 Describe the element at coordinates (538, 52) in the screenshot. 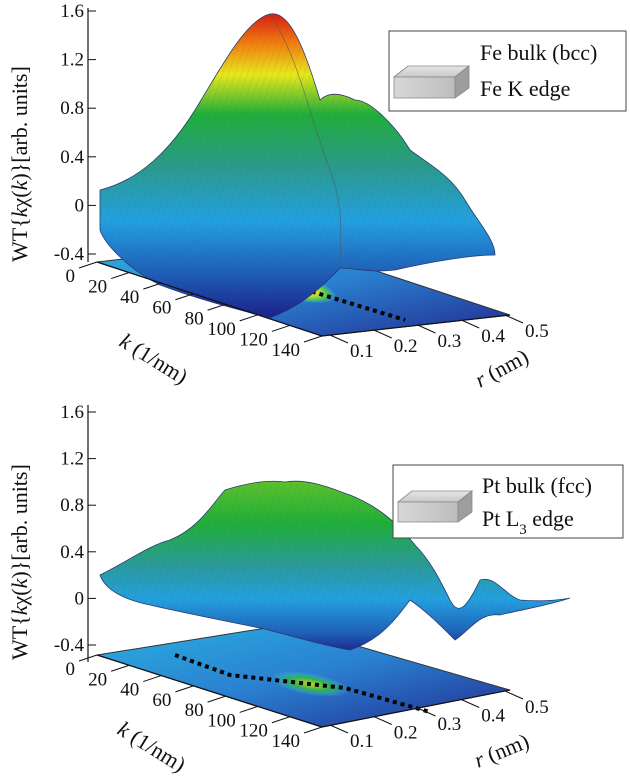

I see `legend-line-1: Fe bulk (bcc)` at that location.